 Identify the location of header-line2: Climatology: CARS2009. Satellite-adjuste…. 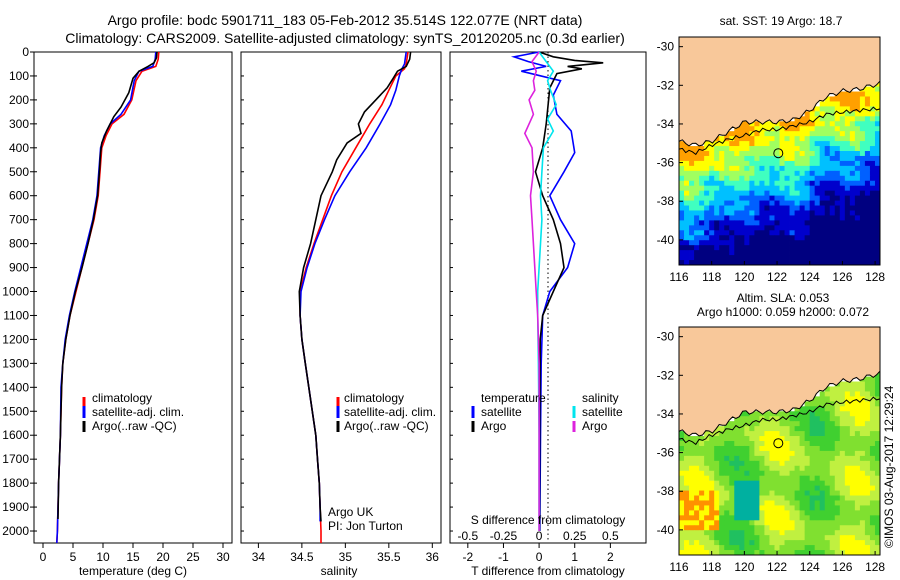
(345, 38).